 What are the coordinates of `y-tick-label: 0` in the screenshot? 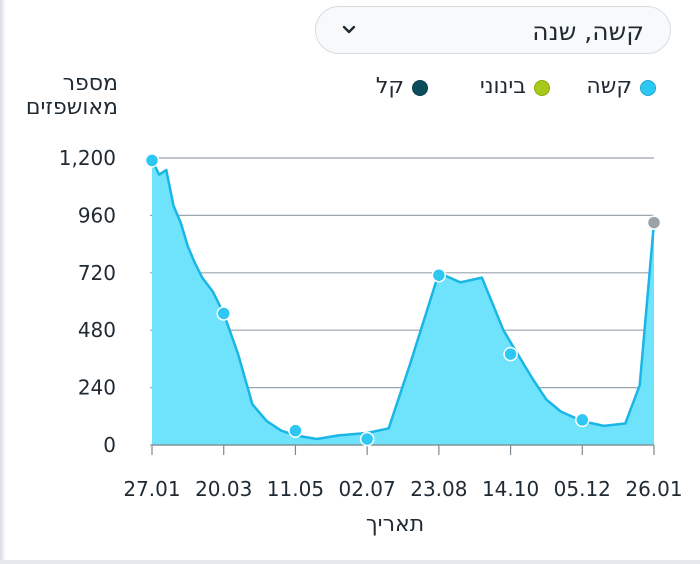 It's located at (109, 445).